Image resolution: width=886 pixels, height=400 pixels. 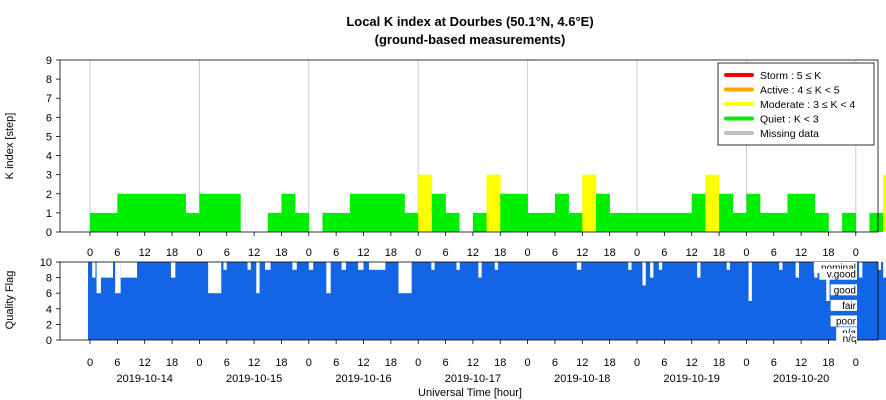 What do you see at coordinates (49, 279) in the screenshot?
I see `quality-y-tick-label: 8` at bounding box center [49, 279].